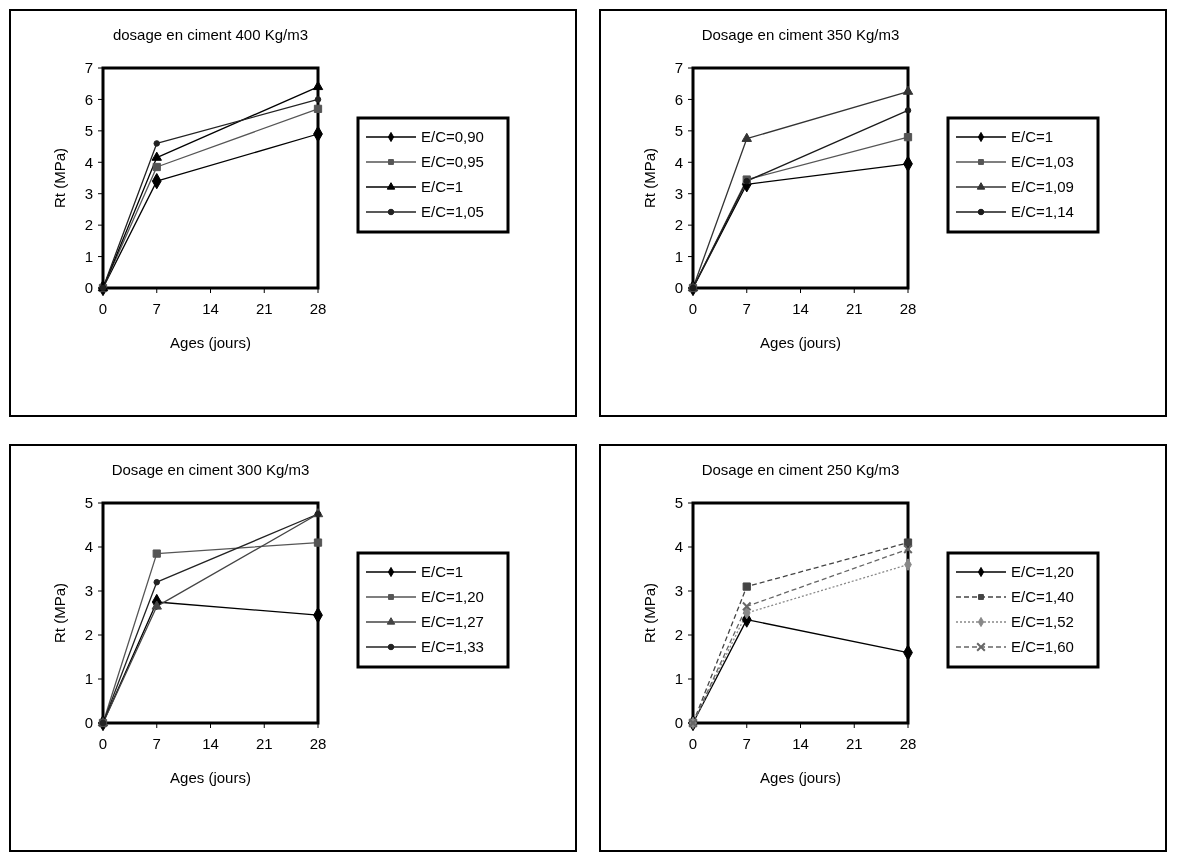  Describe the element at coordinates (1042, 597) in the screenshot. I see `legend-label: E/C=1,40` at that location.